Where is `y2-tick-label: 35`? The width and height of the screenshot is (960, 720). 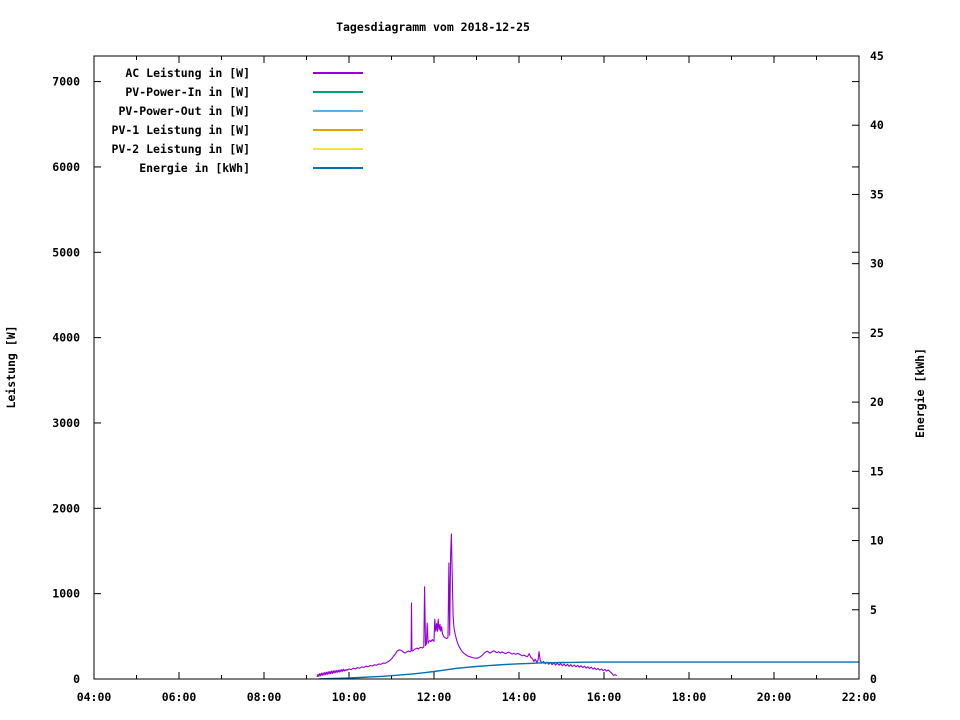
y2-tick-label: 35 is located at coordinates (877, 194).